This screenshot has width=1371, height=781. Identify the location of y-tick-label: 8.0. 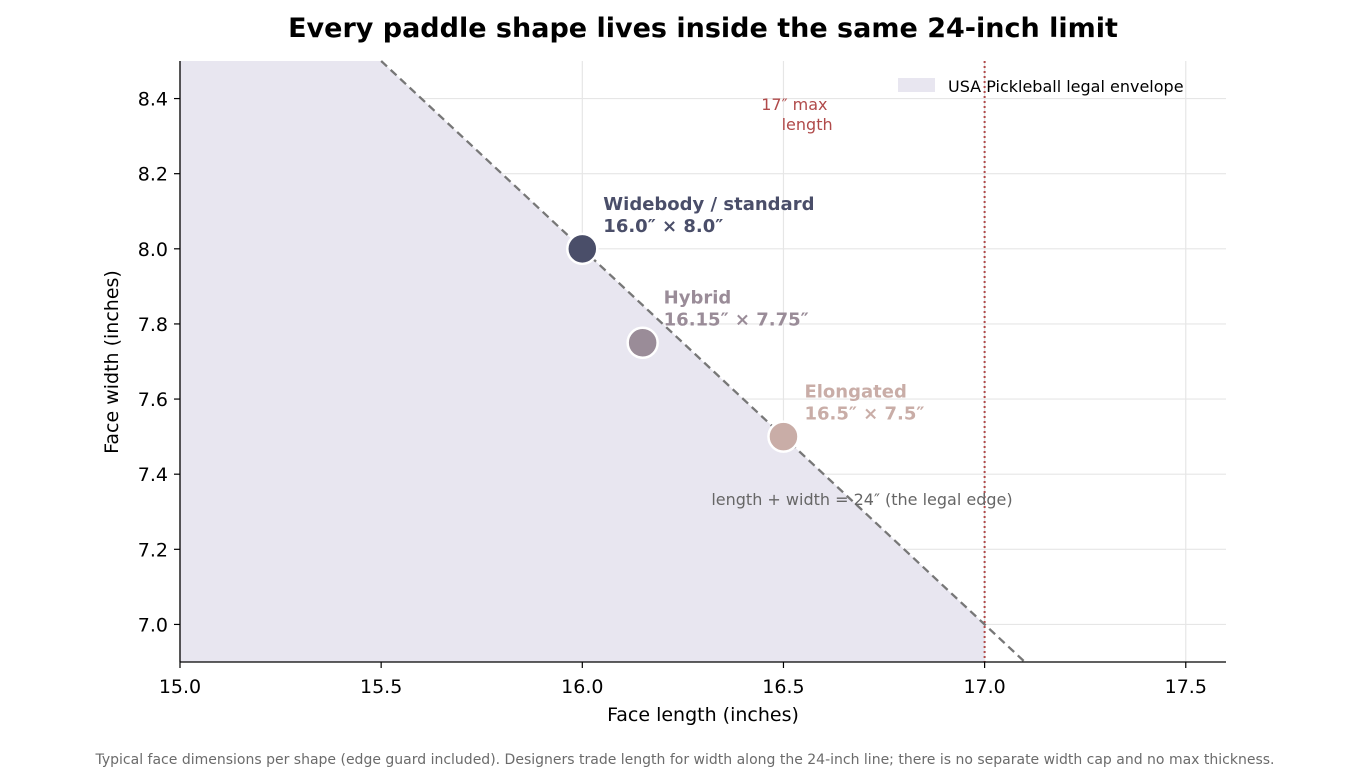
(153, 250).